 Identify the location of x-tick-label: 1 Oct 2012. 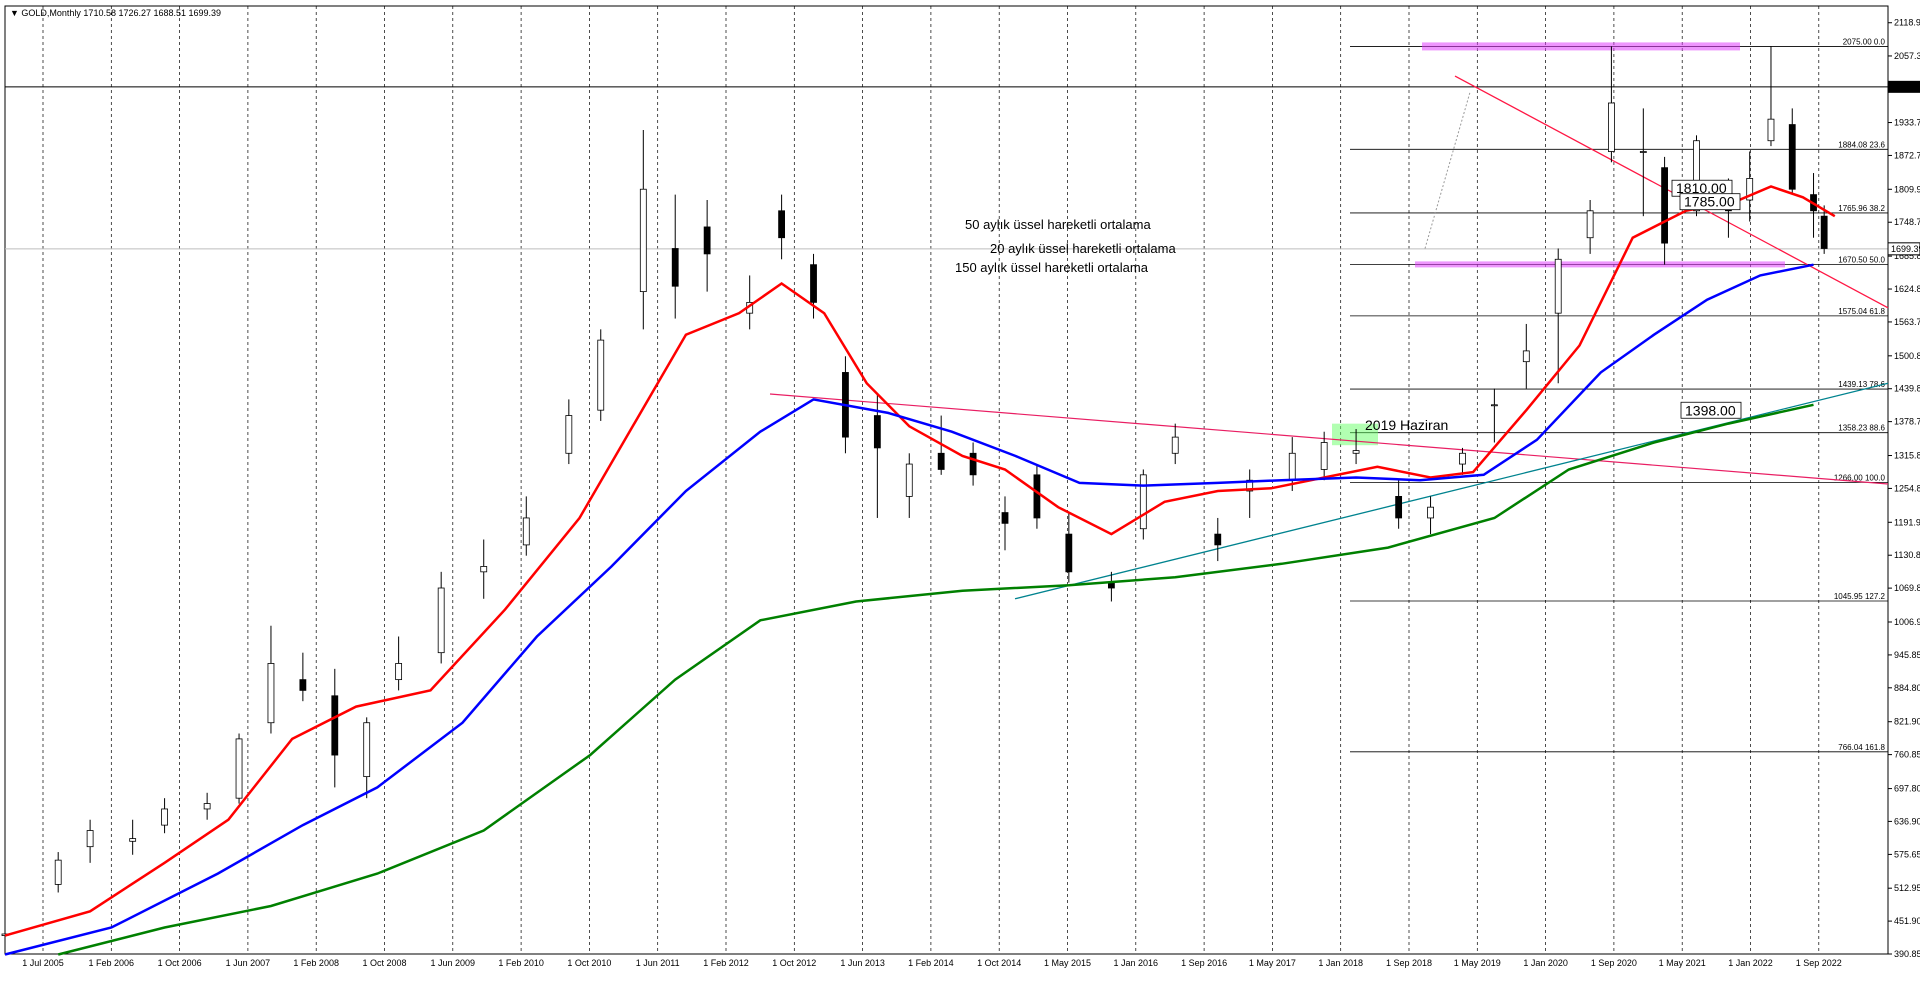
(794, 963).